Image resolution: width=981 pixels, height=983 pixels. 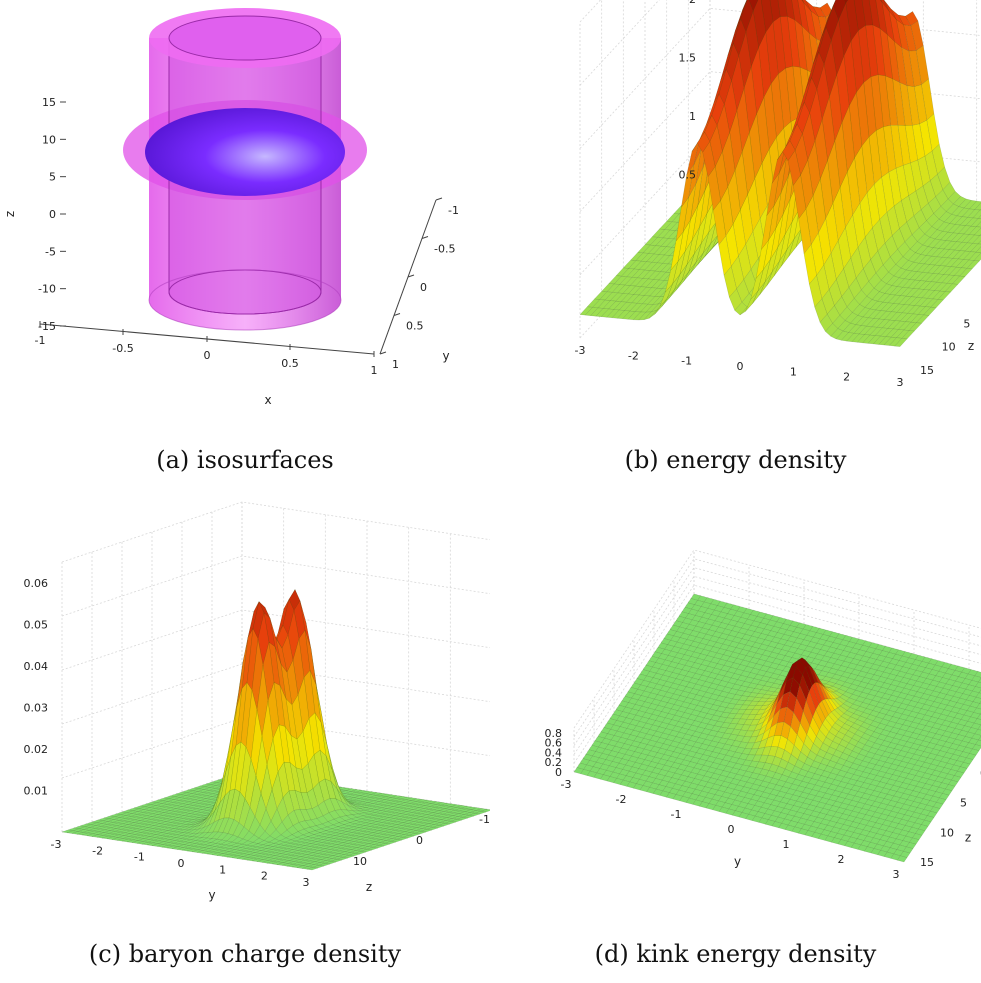 I want to click on y-tick-label: 5, so click(x=963, y=803).